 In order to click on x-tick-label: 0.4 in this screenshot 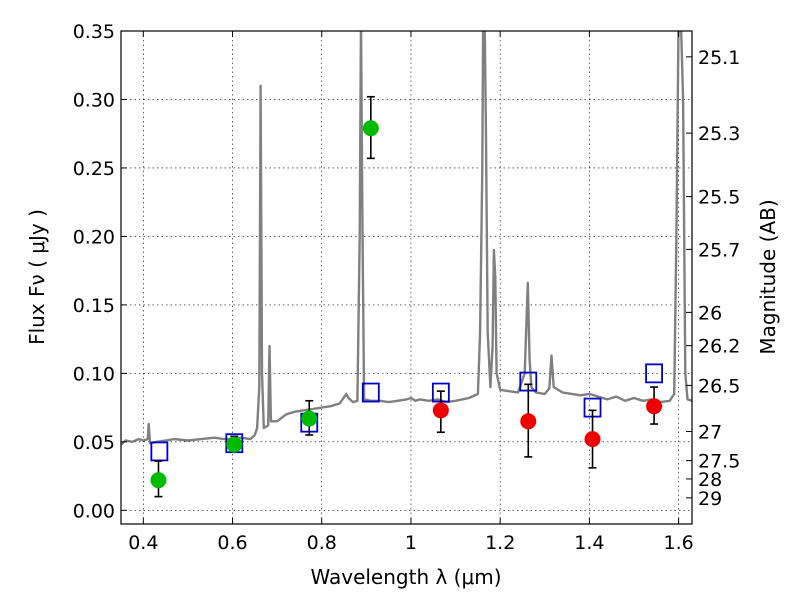, I will do `click(143, 543)`.